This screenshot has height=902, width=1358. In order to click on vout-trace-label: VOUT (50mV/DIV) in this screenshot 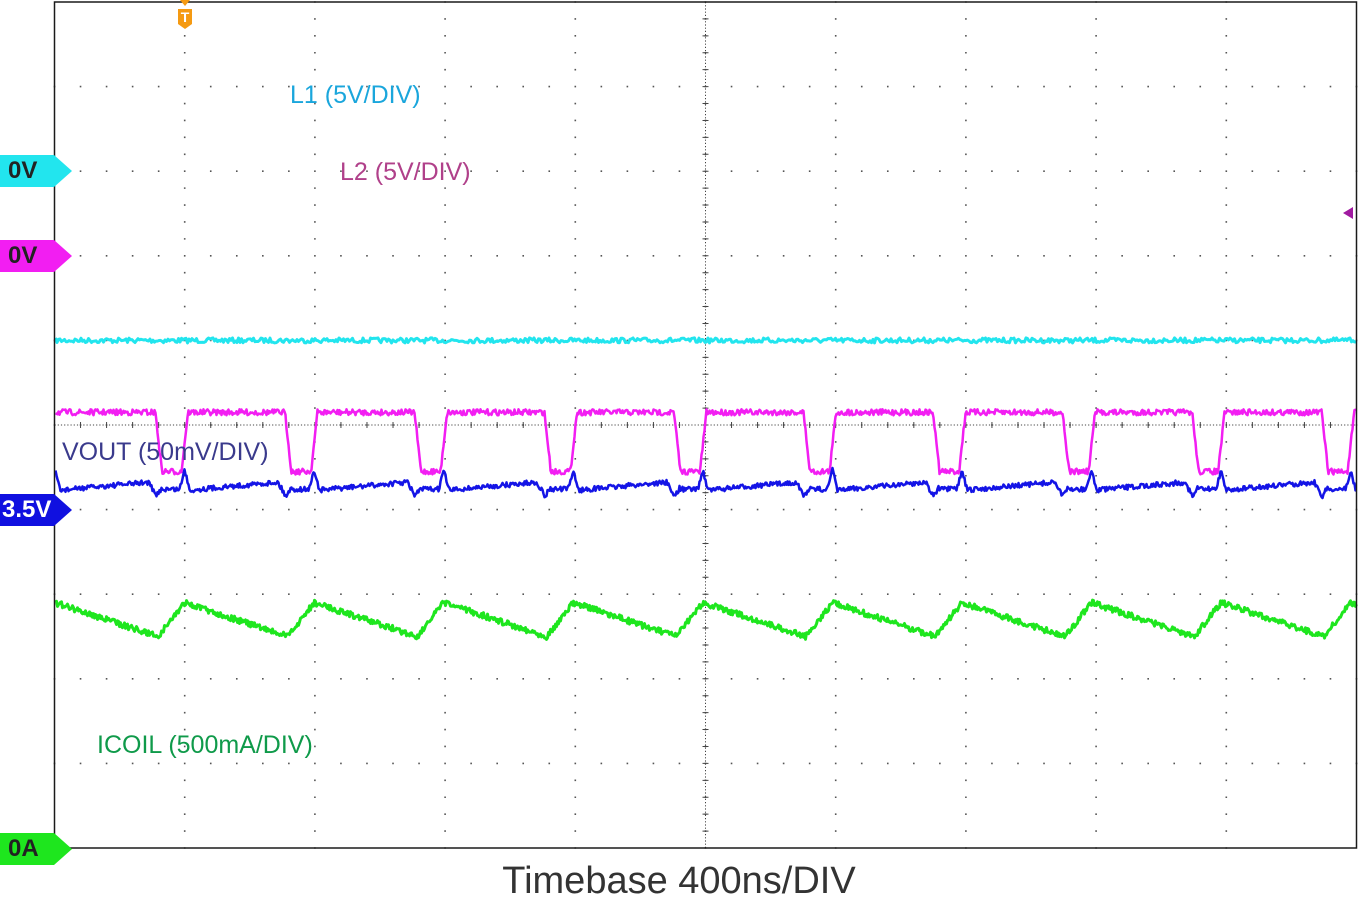, I will do `click(165, 452)`.